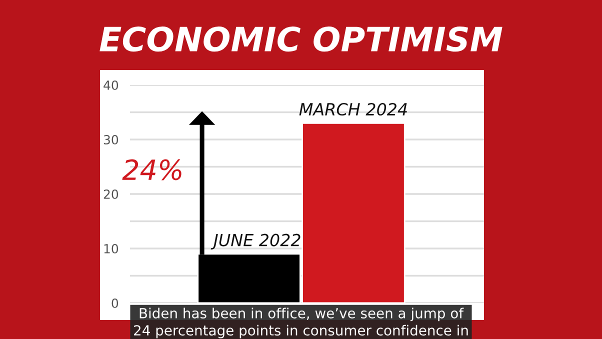  I want to click on x-tick-label: JUNE 2022, so click(255, 242).